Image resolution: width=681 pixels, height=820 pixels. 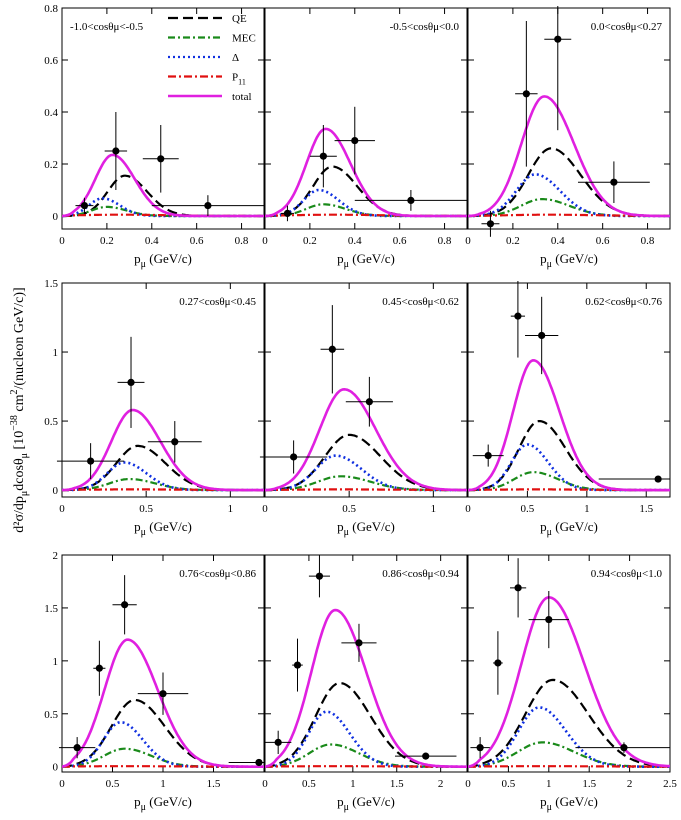 What do you see at coordinates (19, 404) in the screenshot?
I see `y-label-part: cm` at bounding box center [19, 404].